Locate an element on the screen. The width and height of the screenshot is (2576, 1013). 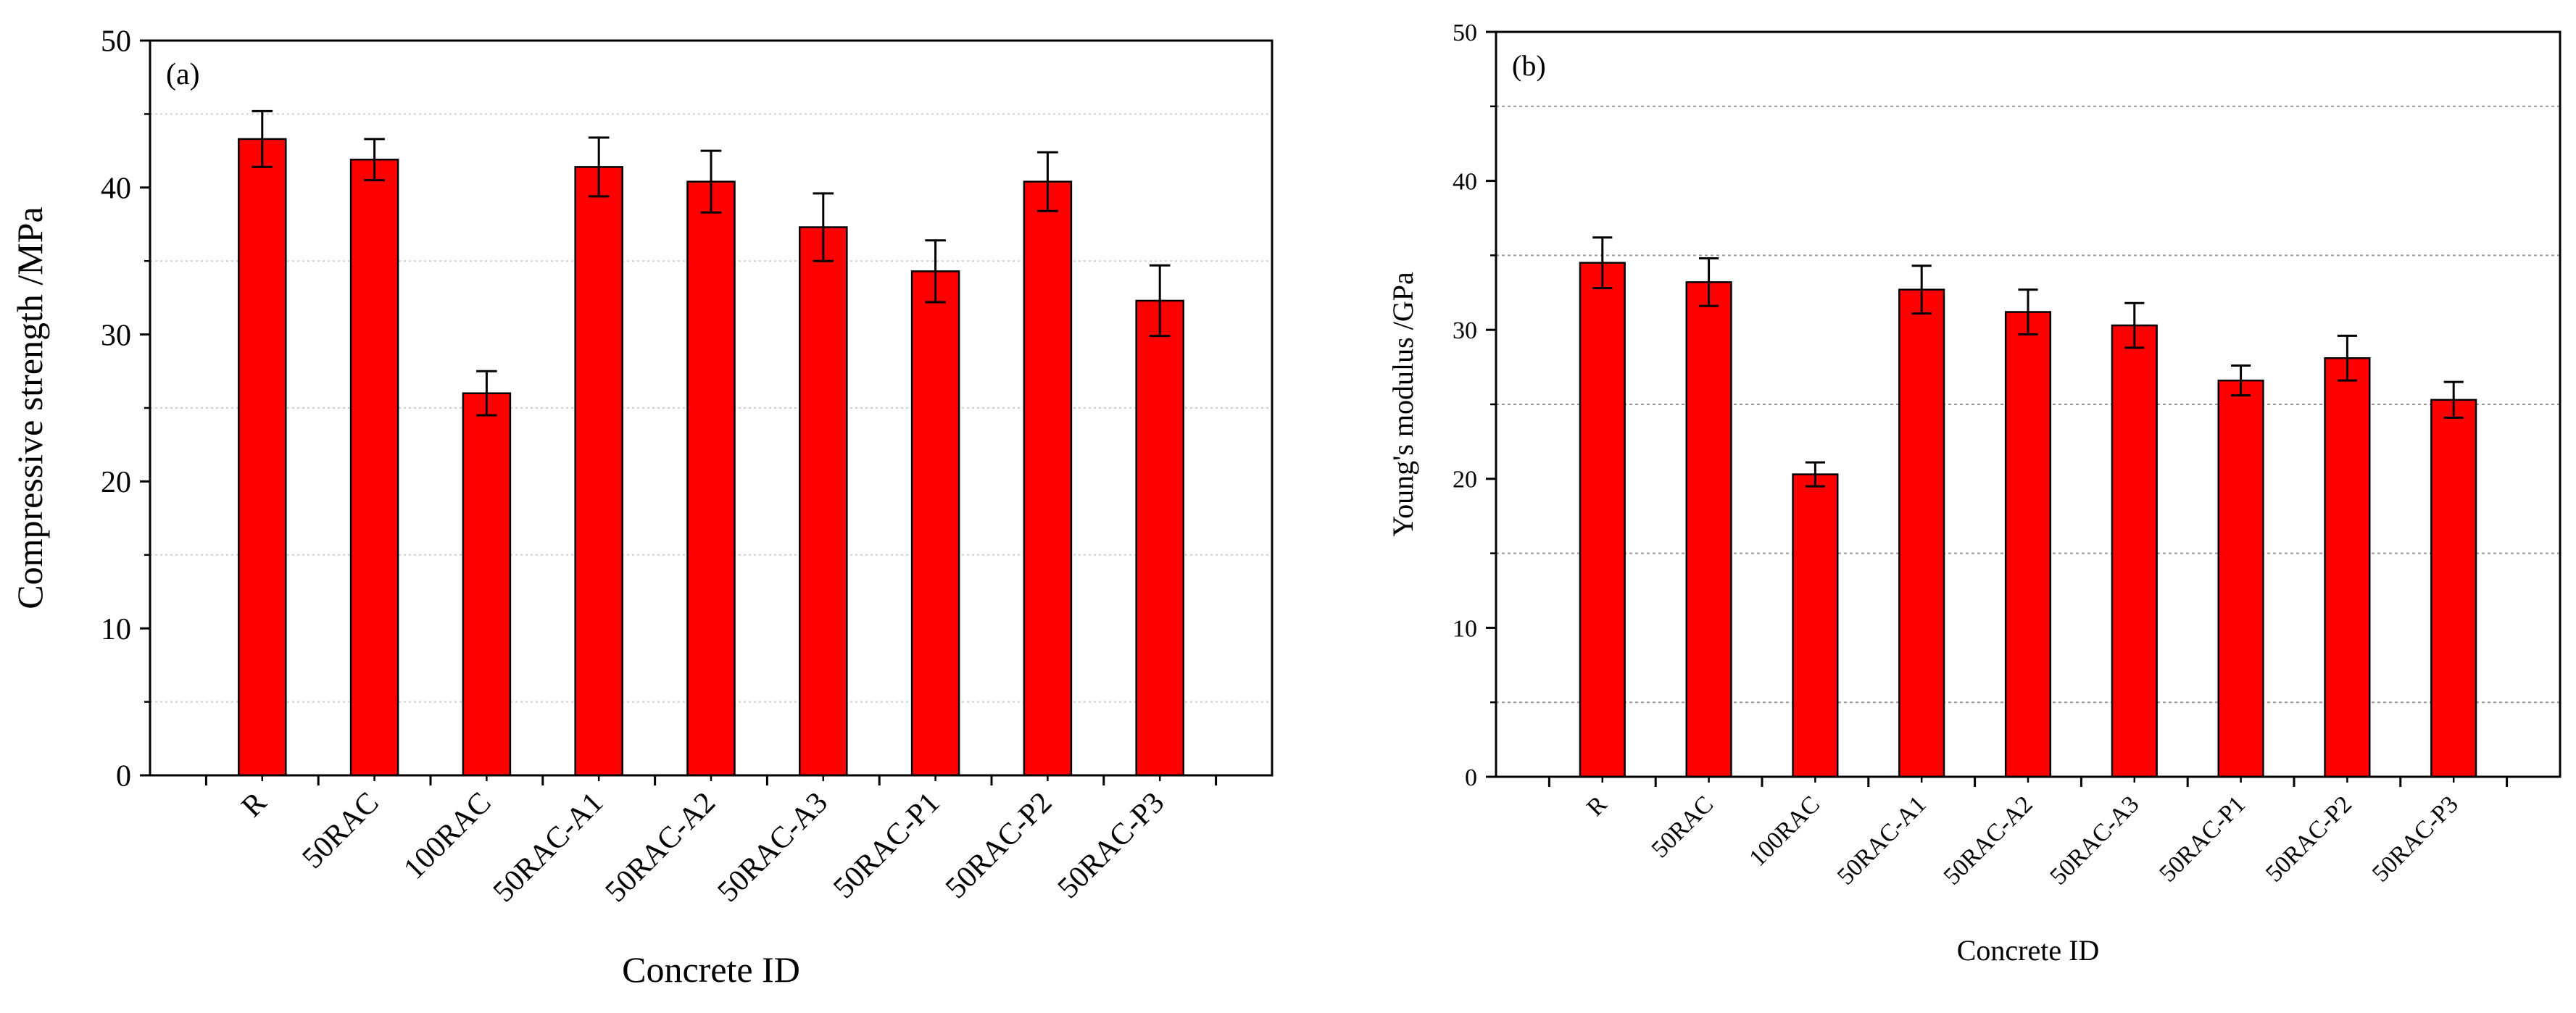
panel-label: (a) is located at coordinates (183, 75).